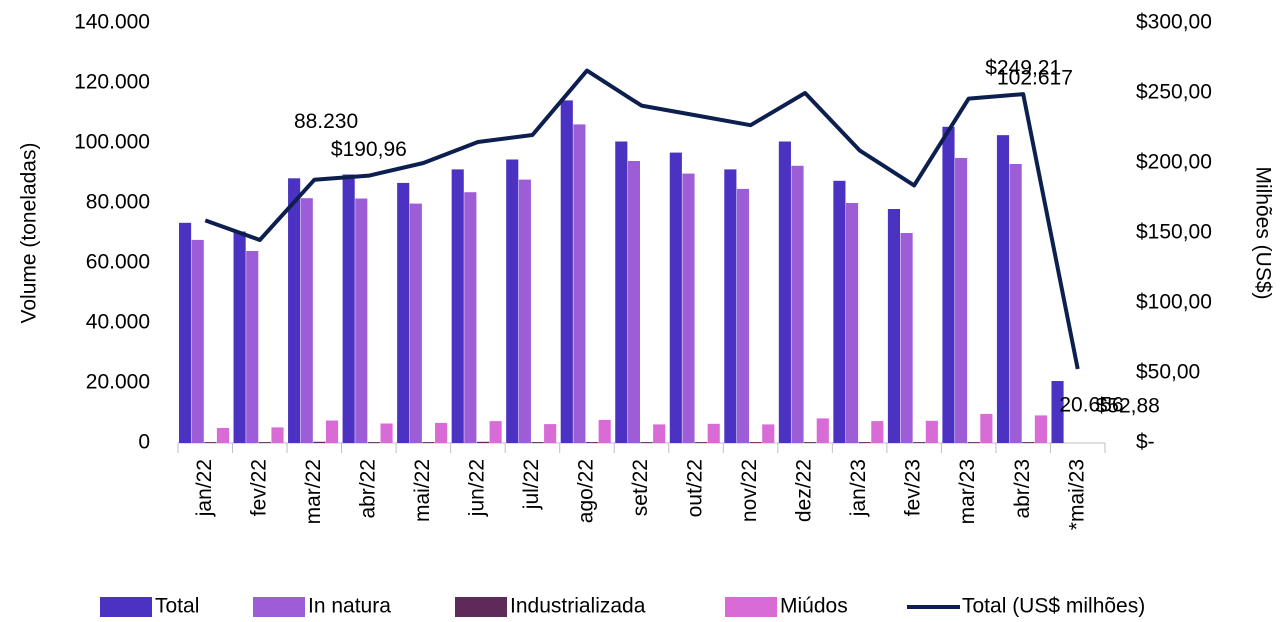 The height and width of the screenshot is (622, 1285). What do you see at coordinates (586, 491) in the screenshot?
I see `x-tick-label: ago/22` at bounding box center [586, 491].